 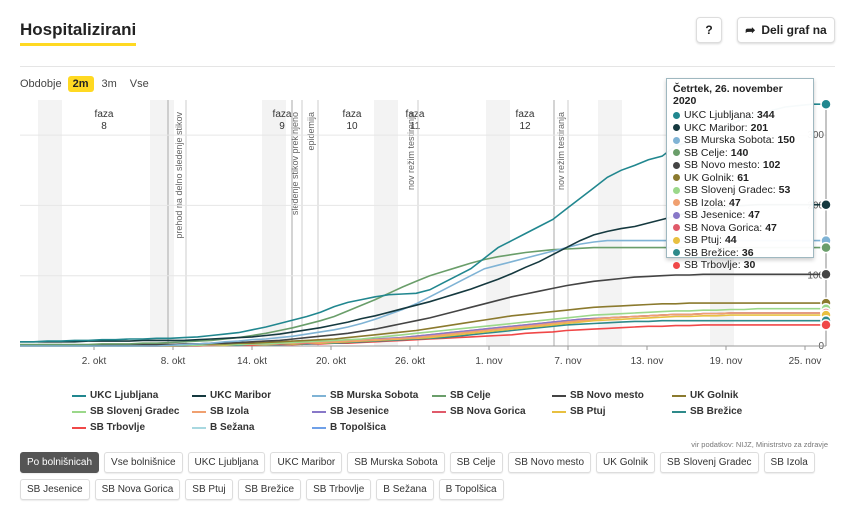 What do you see at coordinates (269, 489) in the screenshot?
I see `filter-chip: SB Brežice` at bounding box center [269, 489].